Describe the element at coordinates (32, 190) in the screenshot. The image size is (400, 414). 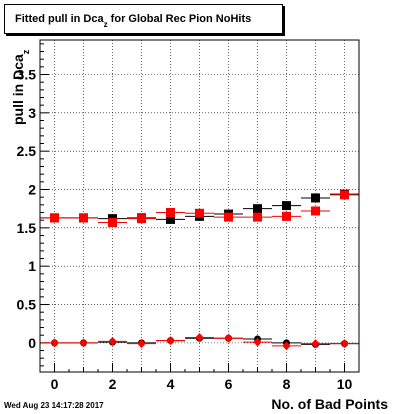
I see `y-tick-label: 2` at that location.